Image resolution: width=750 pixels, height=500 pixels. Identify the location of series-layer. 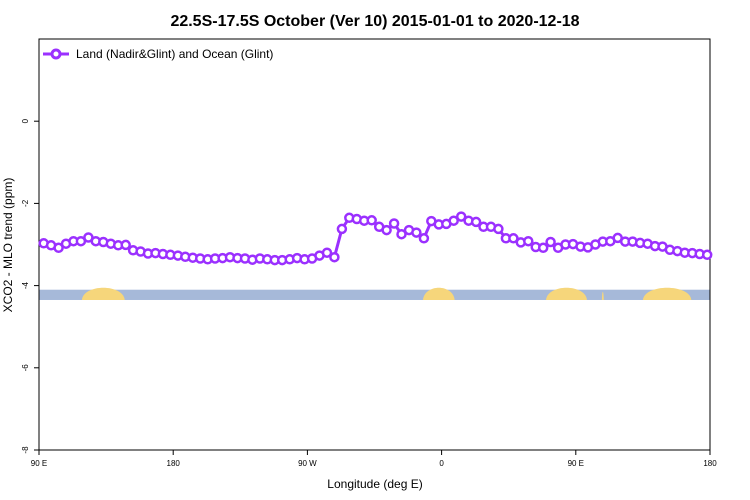
(375, 238).